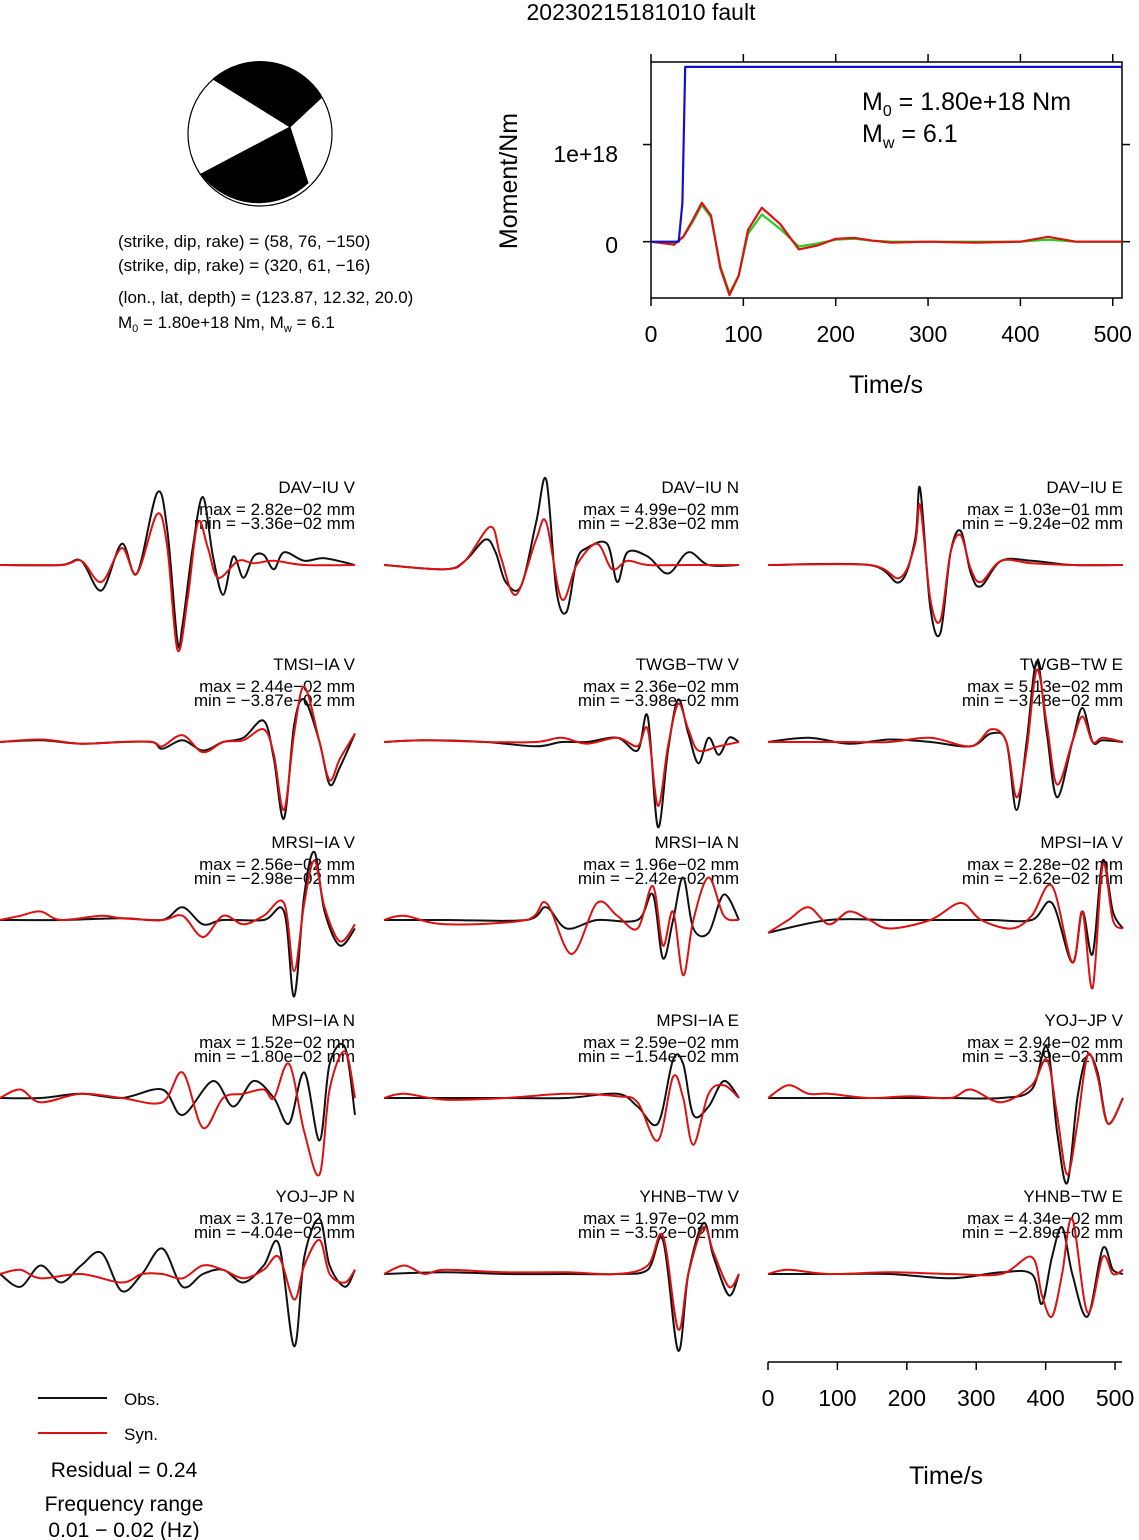  What do you see at coordinates (1042, 1232) in the screenshot?
I see `min-amplitude-text: min = −2.89e−02 mm` at bounding box center [1042, 1232].